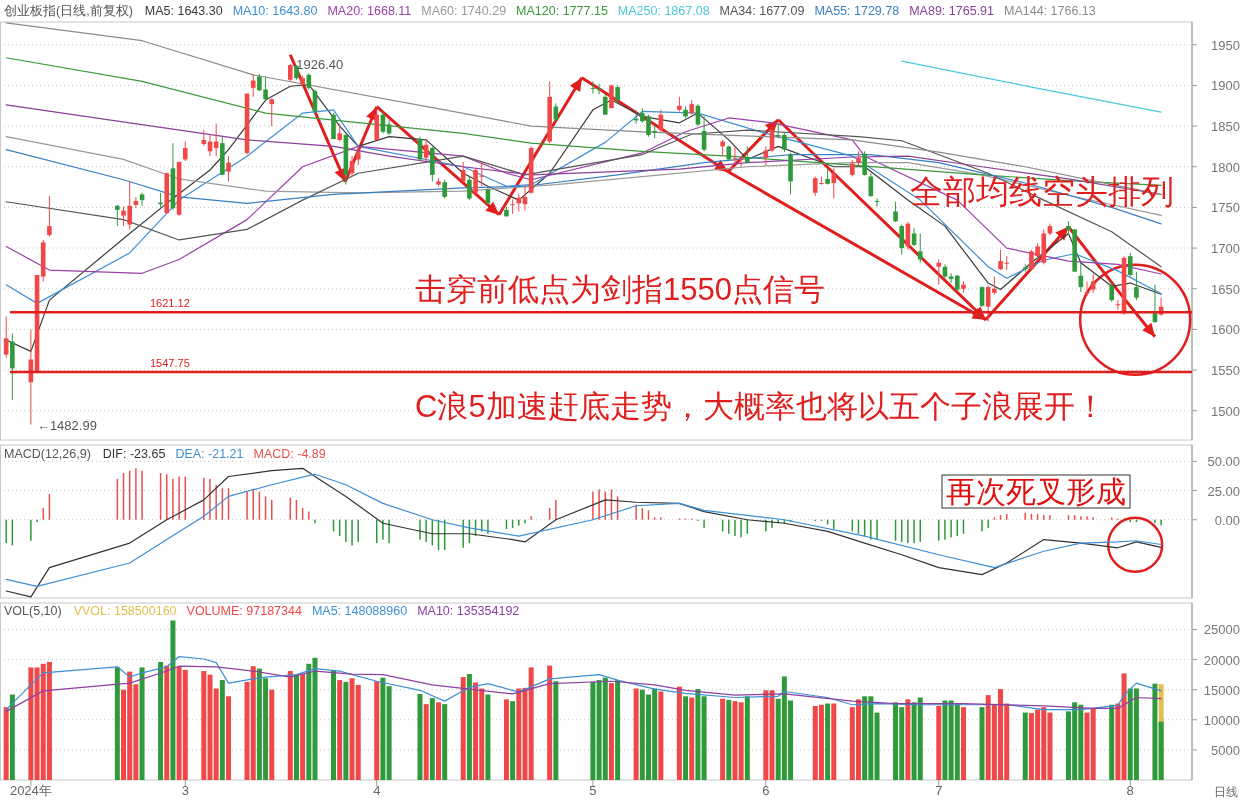 This screenshot has height=800, width=1246. Describe the element at coordinates (66, 425) in the screenshot. I see `annotation: ←1482.99` at that location.